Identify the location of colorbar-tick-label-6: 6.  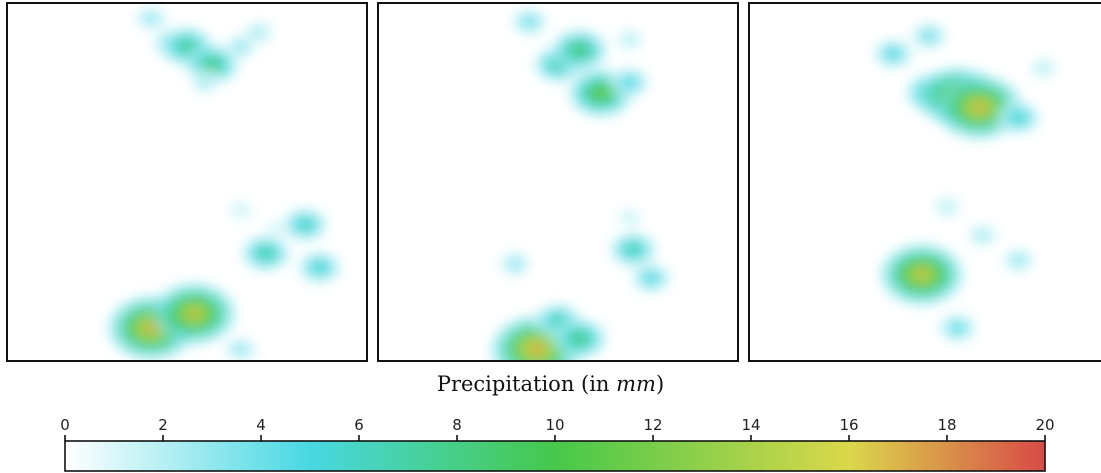
(359, 425).